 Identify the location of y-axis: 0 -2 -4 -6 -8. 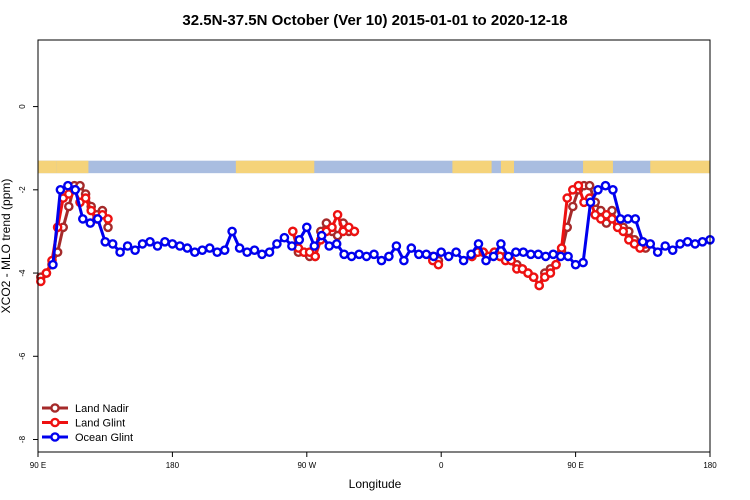
(28, 273).